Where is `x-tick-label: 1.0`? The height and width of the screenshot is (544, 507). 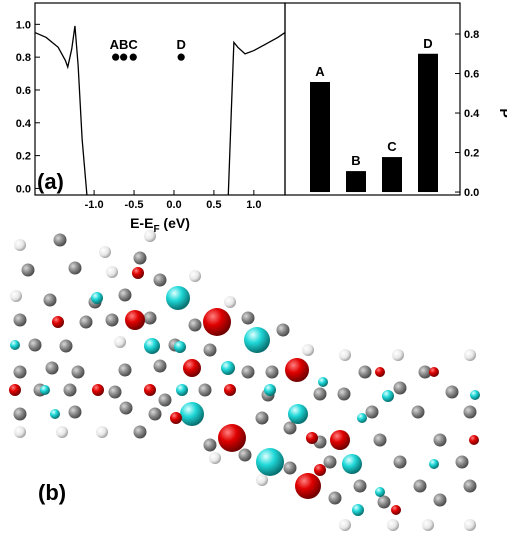 x-tick-label: 1.0 is located at coordinates (253, 205).